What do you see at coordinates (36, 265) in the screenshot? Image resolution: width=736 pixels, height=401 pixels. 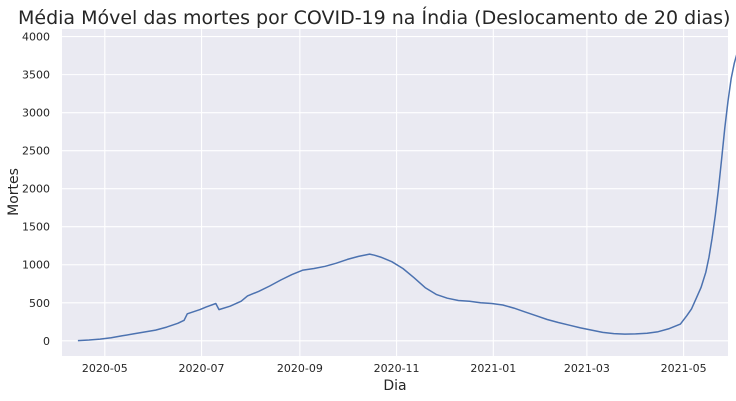 I see `y-tick-label: 1000` at bounding box center [36, 265].